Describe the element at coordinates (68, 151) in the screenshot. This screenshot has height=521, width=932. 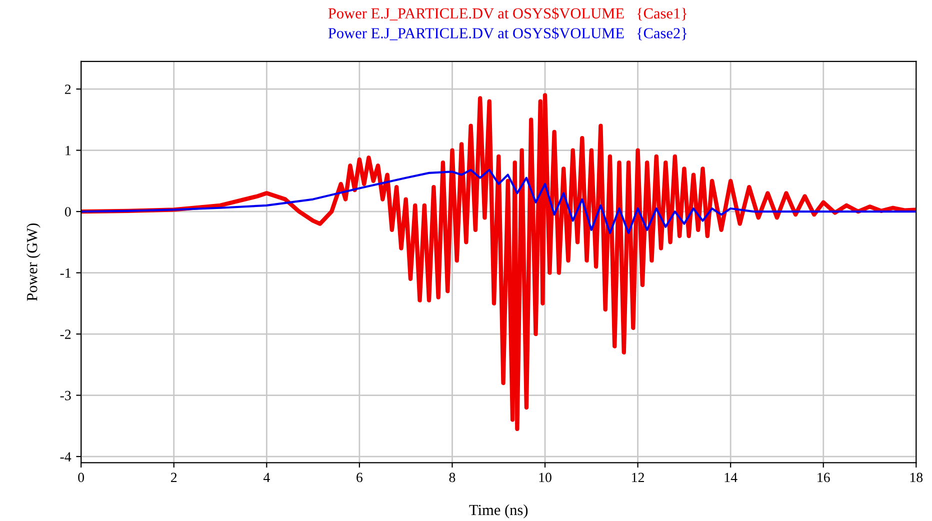
I see `y-tick-label: 1` at that location.